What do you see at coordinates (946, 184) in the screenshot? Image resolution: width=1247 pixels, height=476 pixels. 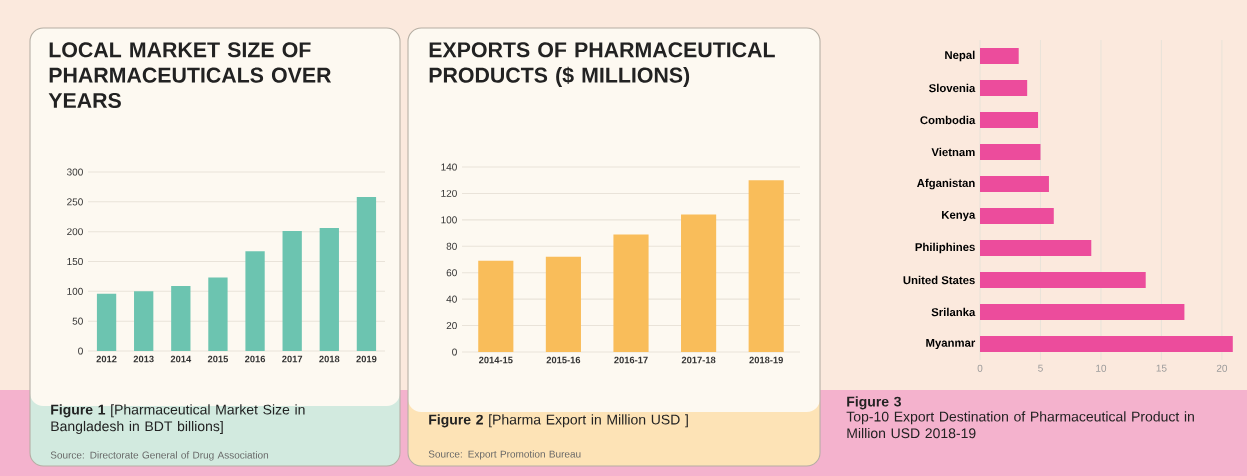 I see `y-tick-label: Afganistan` at bounding box center [946, 184].